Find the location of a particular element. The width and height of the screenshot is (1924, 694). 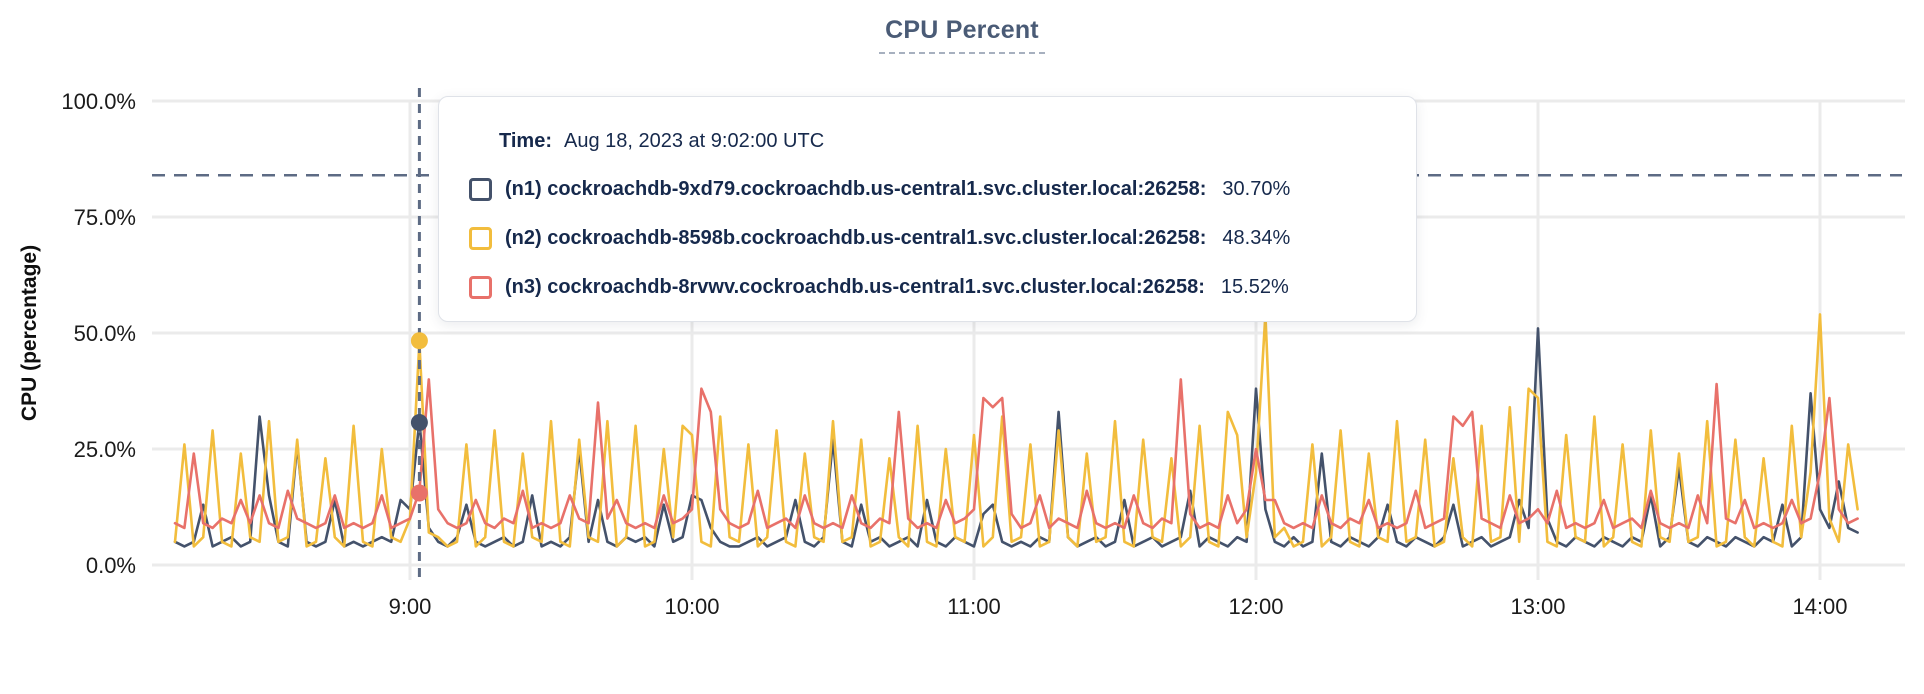

n2-series-swatch-icon is located at coordinates (480, 238).